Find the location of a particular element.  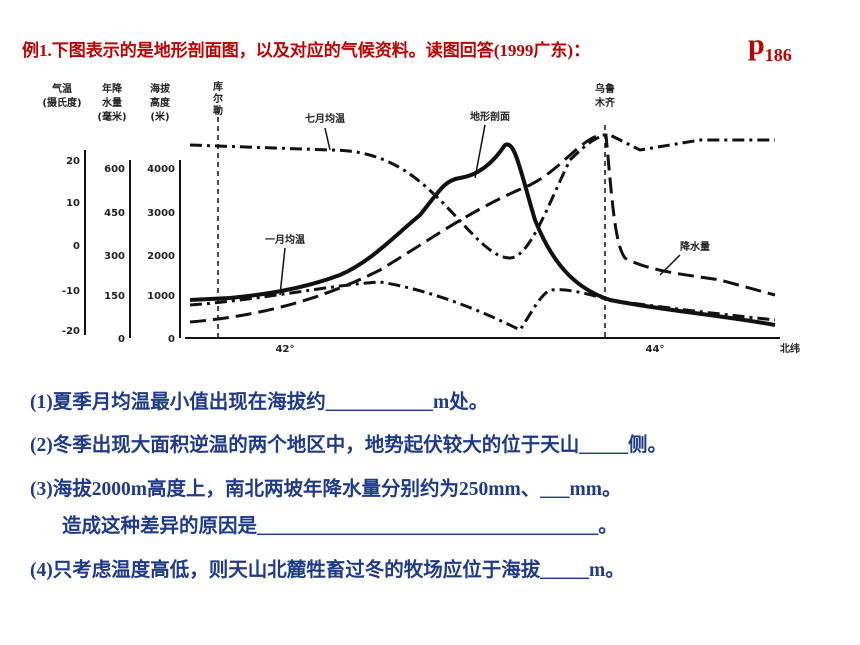

axis-title: 水量 is located at coordinates (111, 102).